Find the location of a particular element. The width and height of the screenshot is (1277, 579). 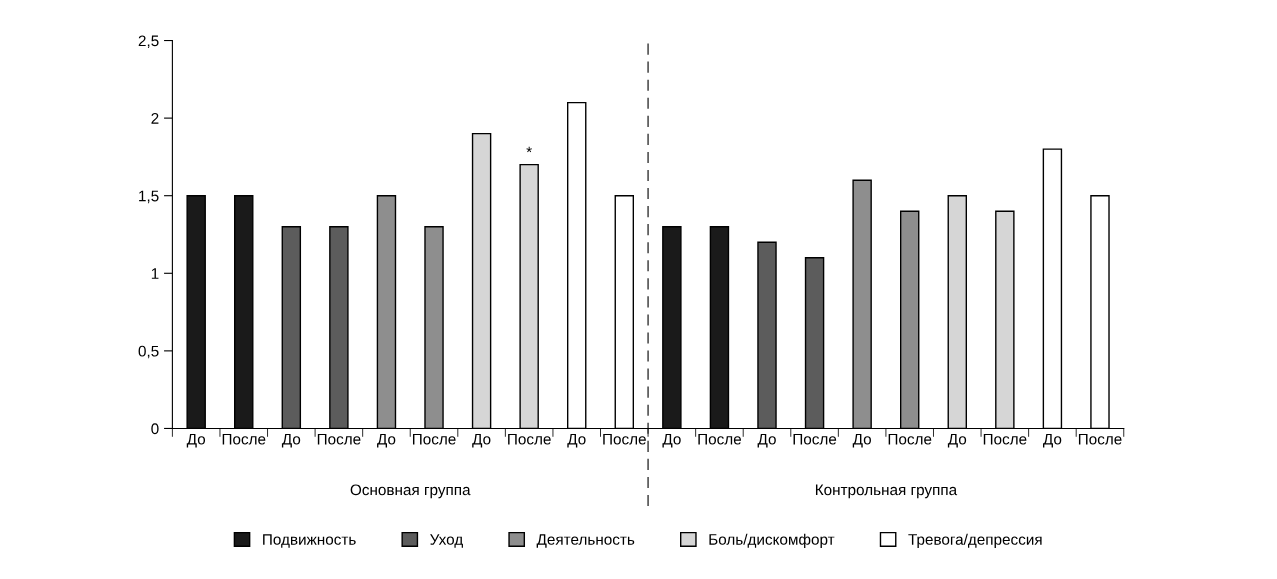

legend-label: Деятельность is located at coordinates (585, 541).